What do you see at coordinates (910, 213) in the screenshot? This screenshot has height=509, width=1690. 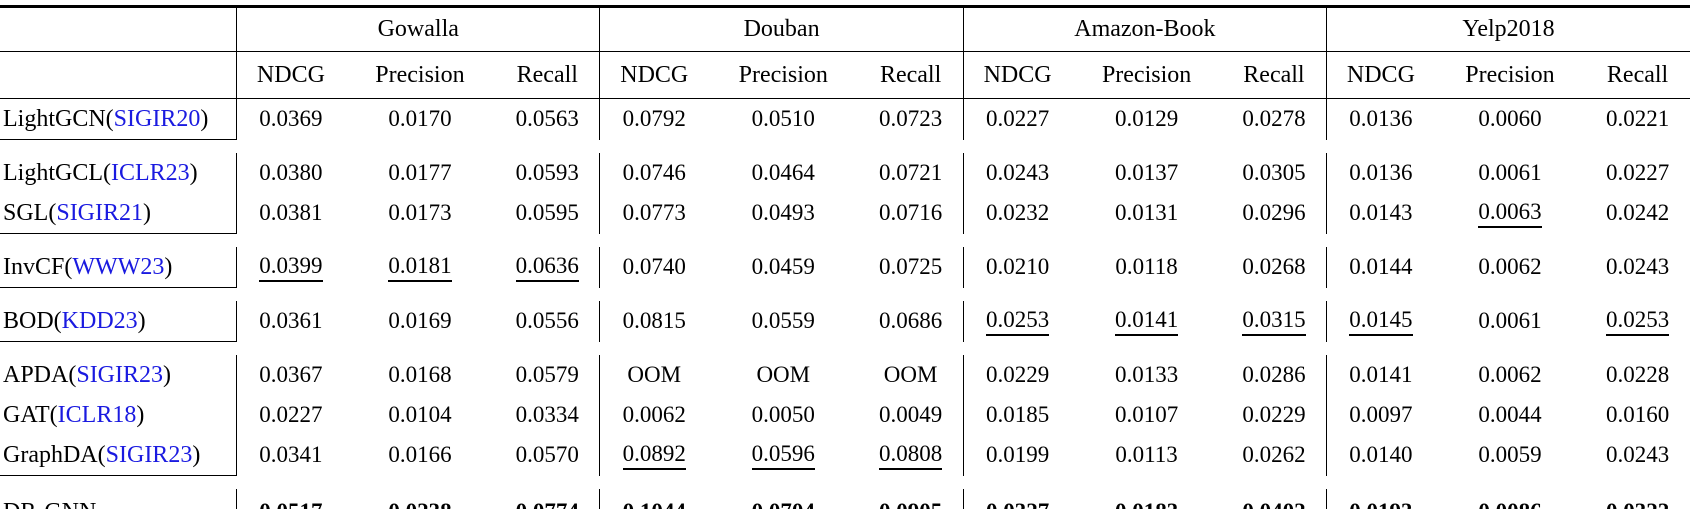 I see `metric-value-cell: 0.0716` at bounding box center [910, 213].